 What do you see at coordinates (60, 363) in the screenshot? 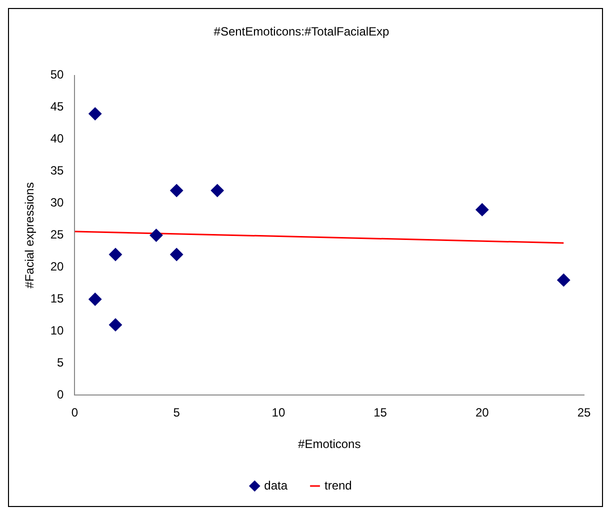
I see `y-tick-label: 5` at bounding box center [60, 363].